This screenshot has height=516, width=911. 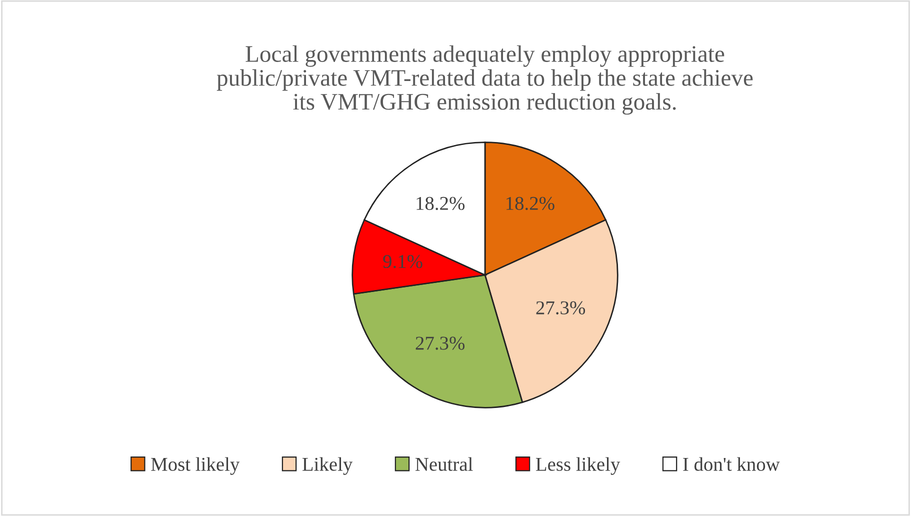 What do you see at coordinates (402, 261) in the screenshot?
I see `data-label: 9.1%` at bounding box center [402, 261].